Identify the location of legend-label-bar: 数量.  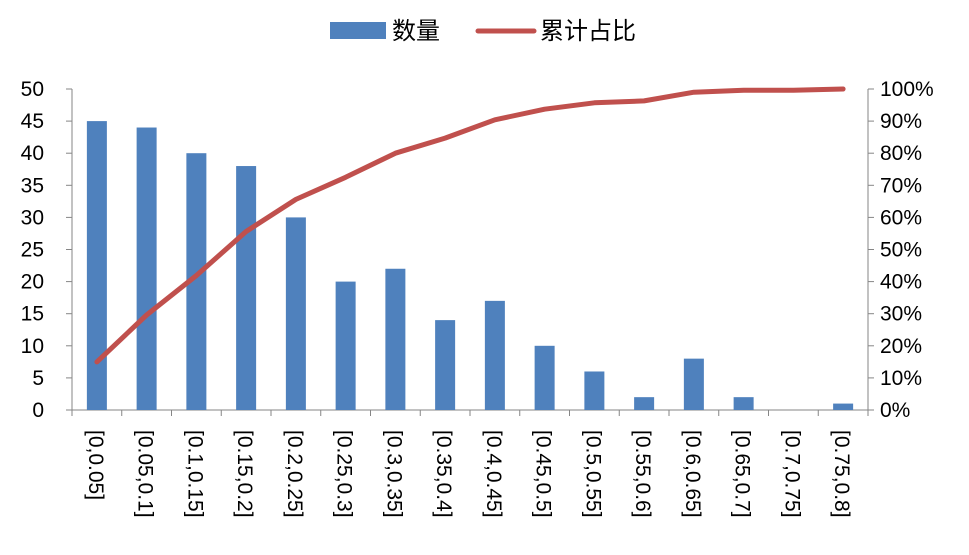
(416, 31).